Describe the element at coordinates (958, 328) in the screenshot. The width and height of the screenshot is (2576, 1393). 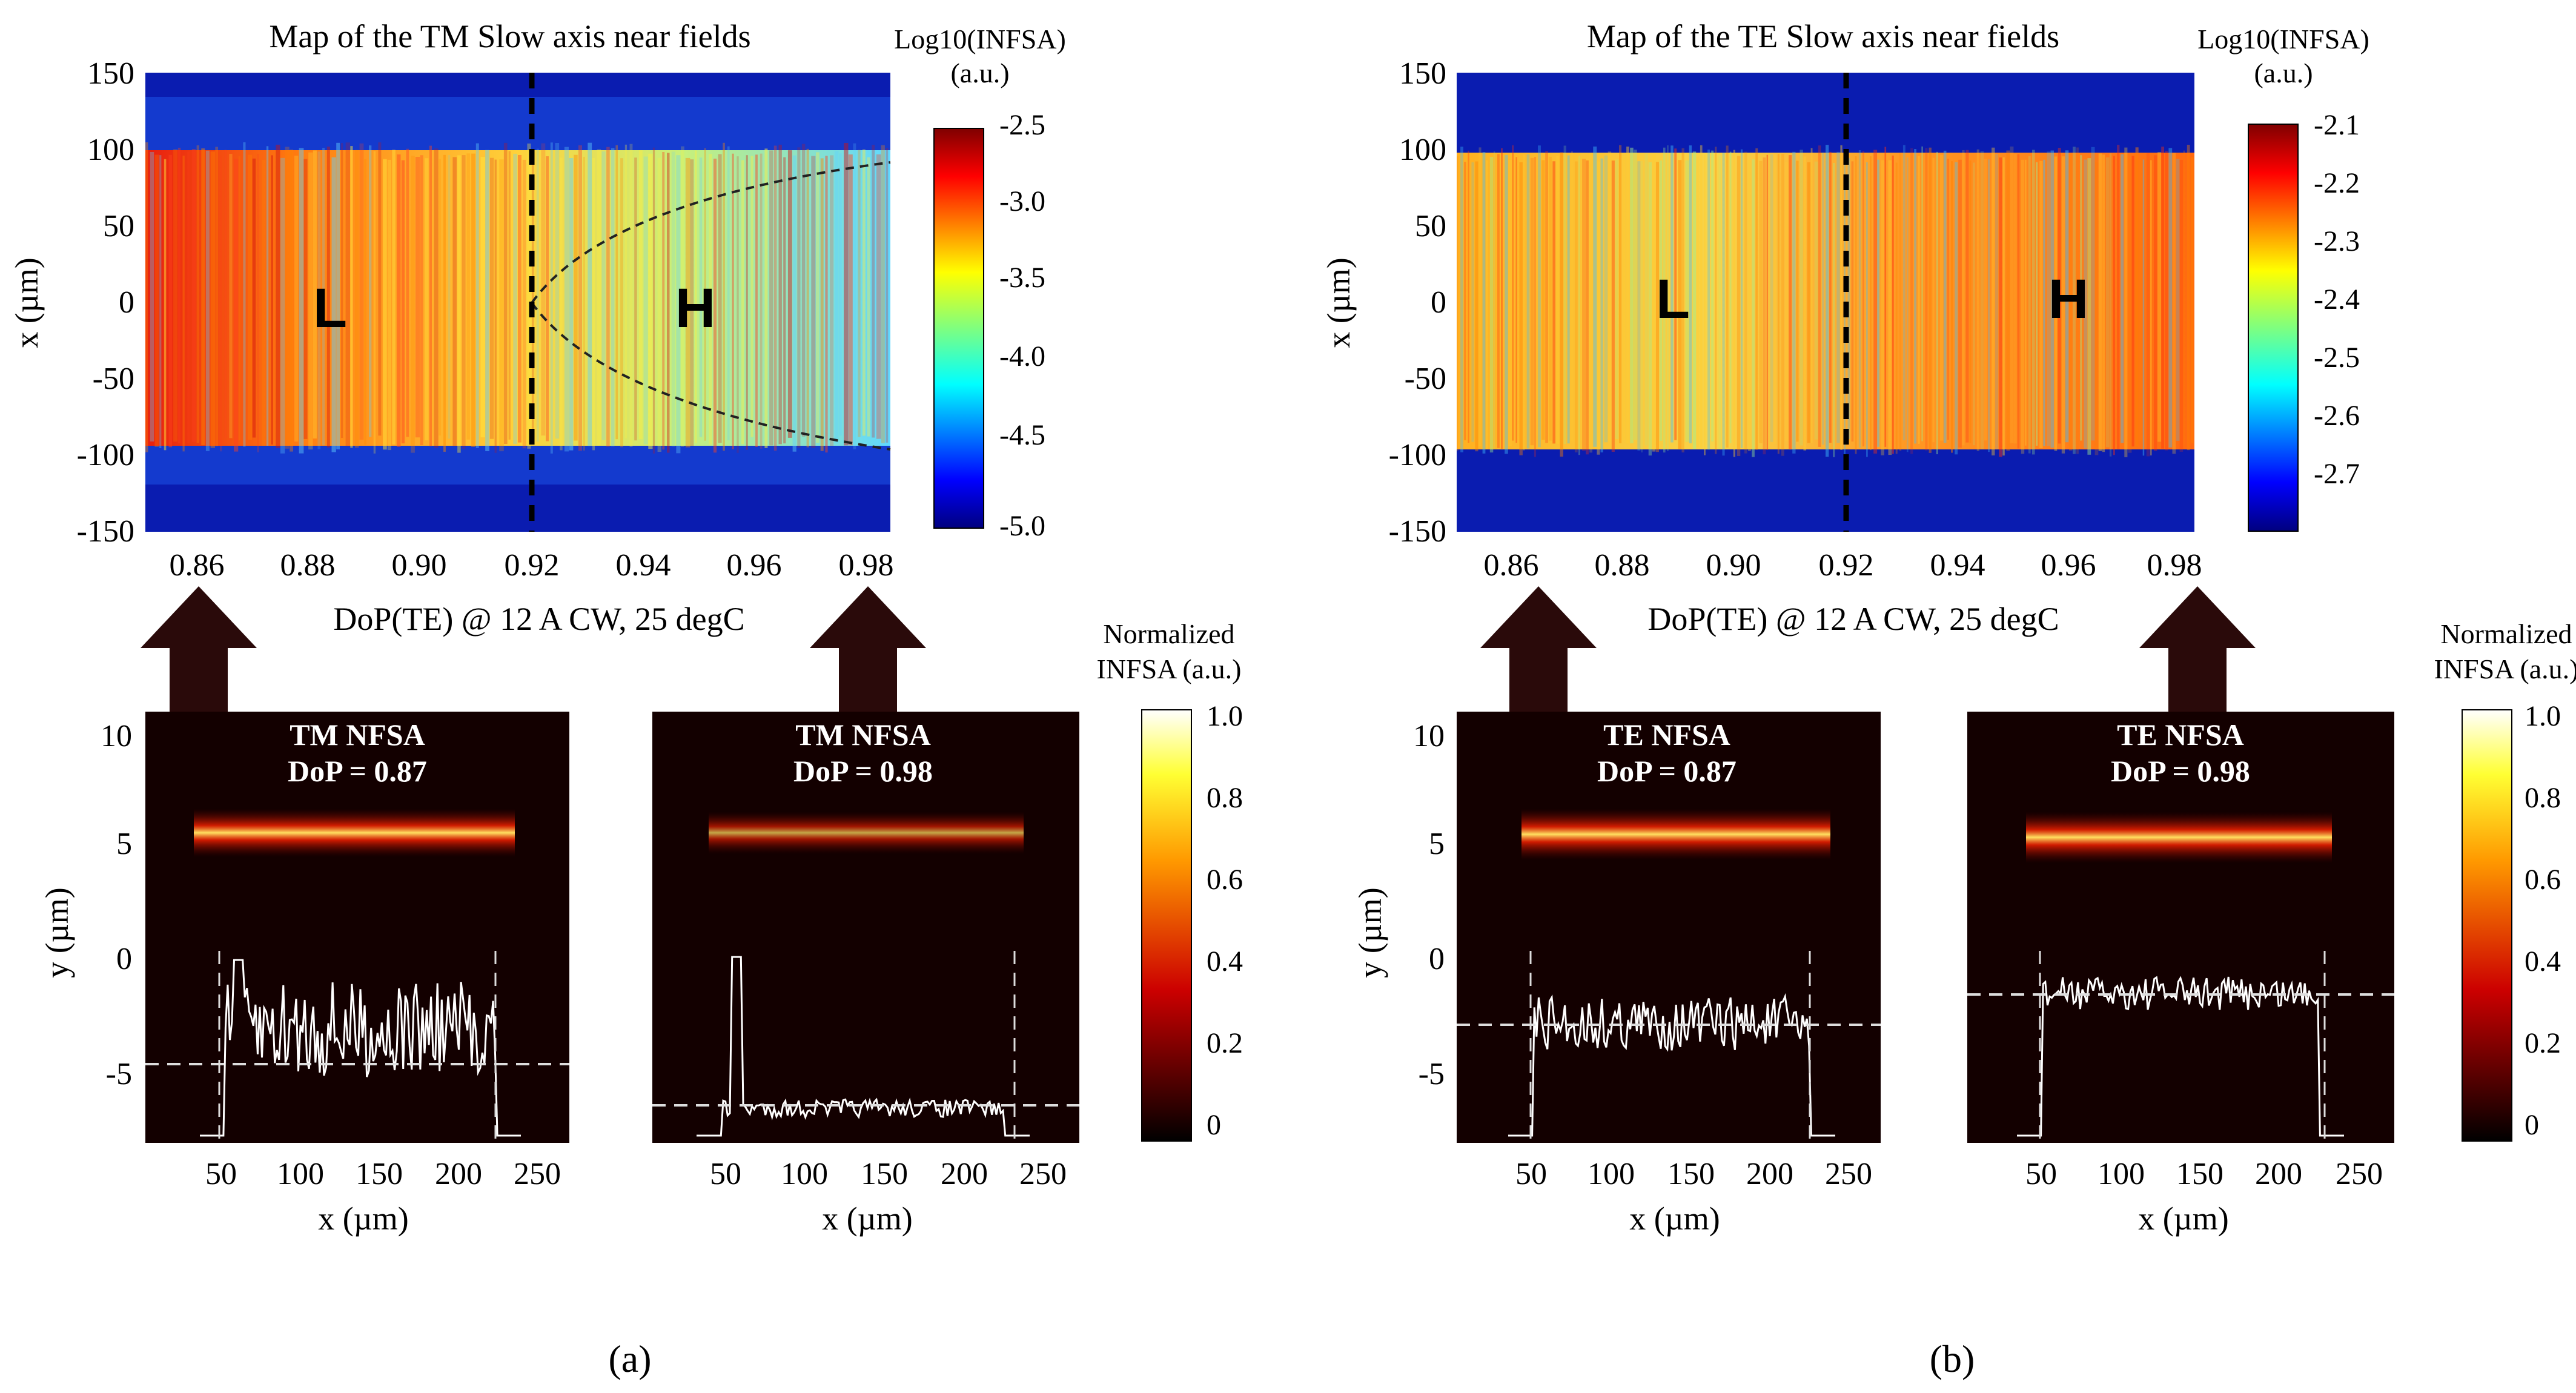
I see `map-a-colorbar-bar` at that location.